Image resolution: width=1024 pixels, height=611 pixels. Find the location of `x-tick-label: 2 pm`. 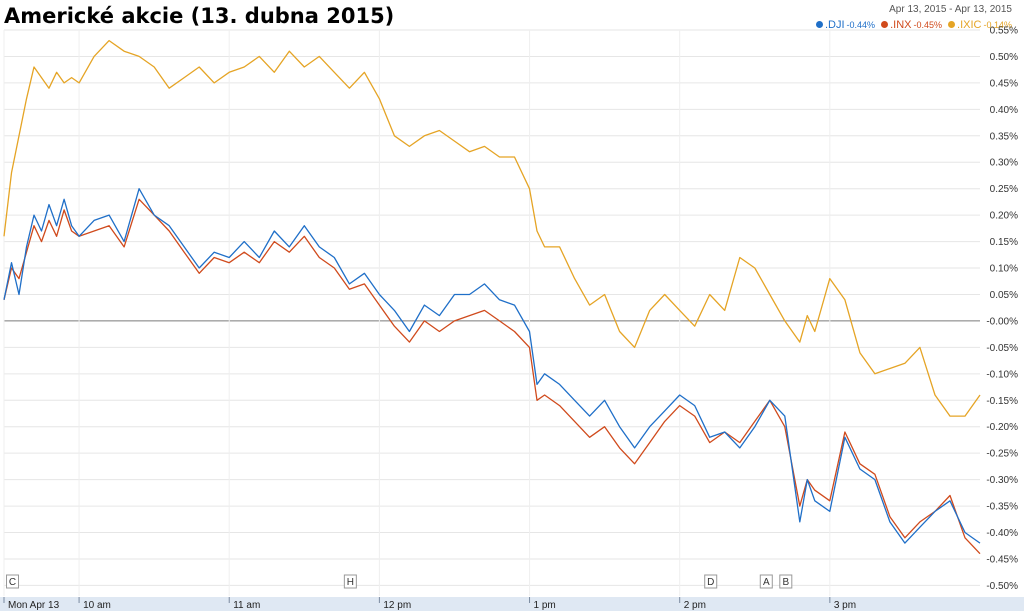

x-tick-label: 2 pm is located at coordinates (695, 605).